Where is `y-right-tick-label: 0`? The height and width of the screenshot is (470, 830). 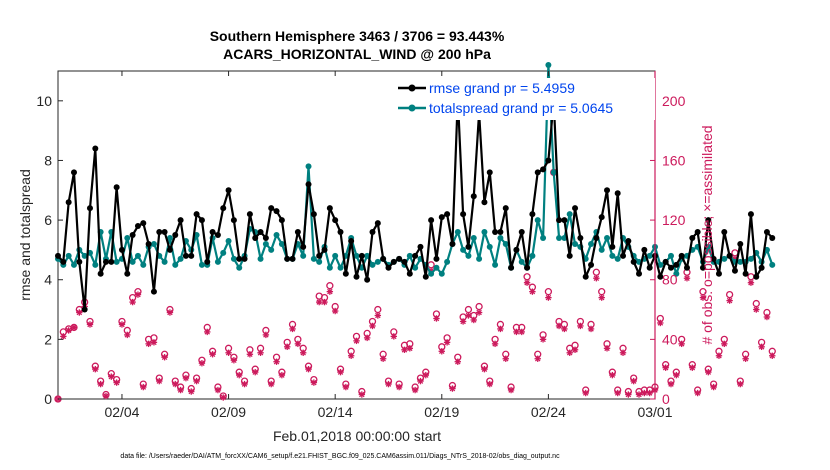
y-right-tick-label: 0 is located at coordinates (666, 399).